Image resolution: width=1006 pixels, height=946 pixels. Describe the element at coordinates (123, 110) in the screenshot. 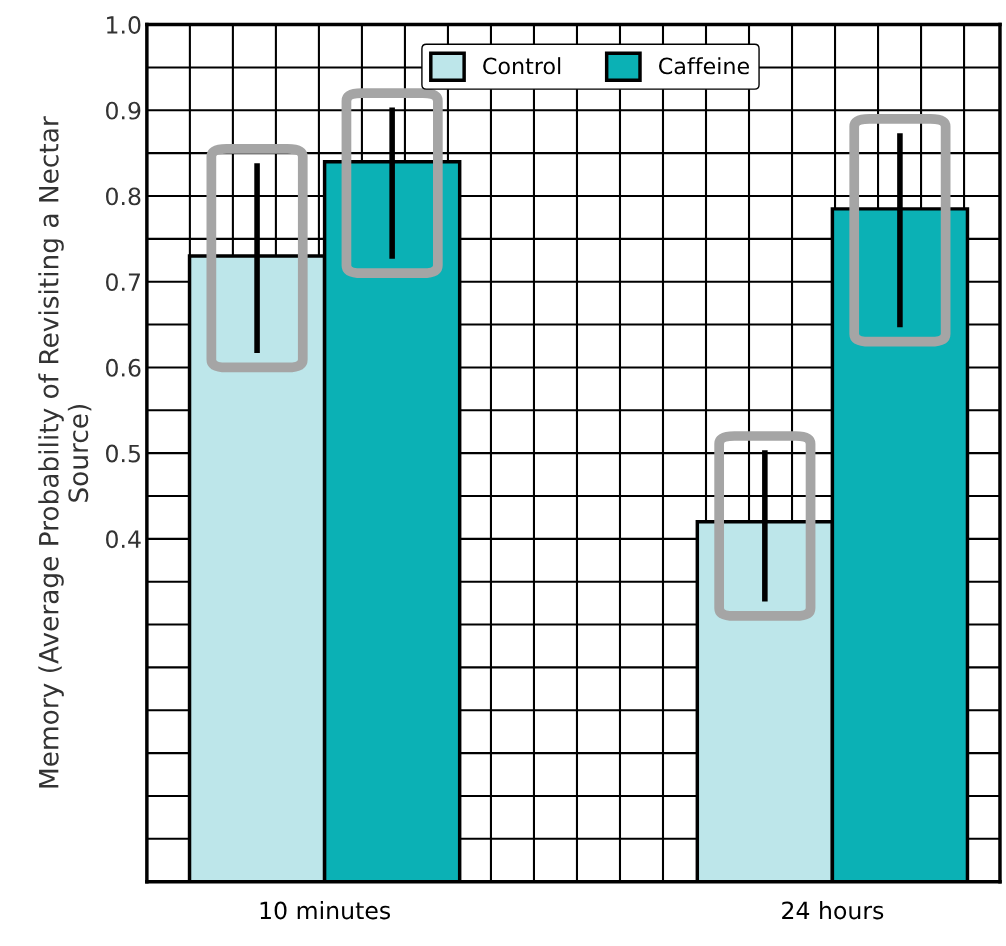

I see `y-tick-label: 0.9` at that location.